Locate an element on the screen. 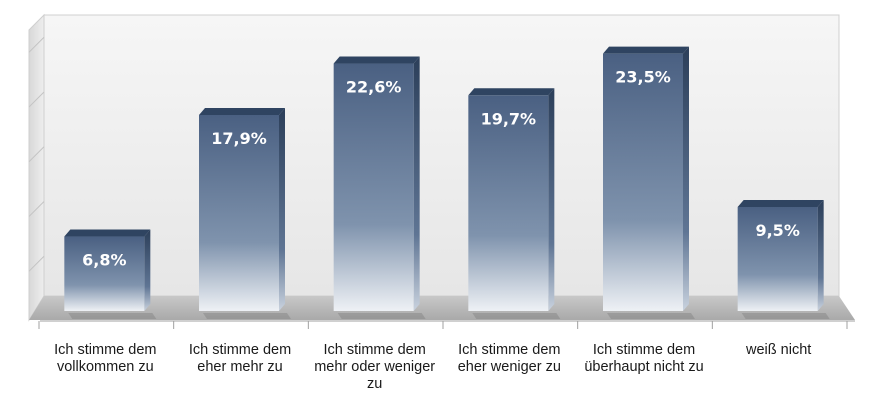 The width and height of the screenshot is (869, 404). gridlines is located at coordinates (36, 154).